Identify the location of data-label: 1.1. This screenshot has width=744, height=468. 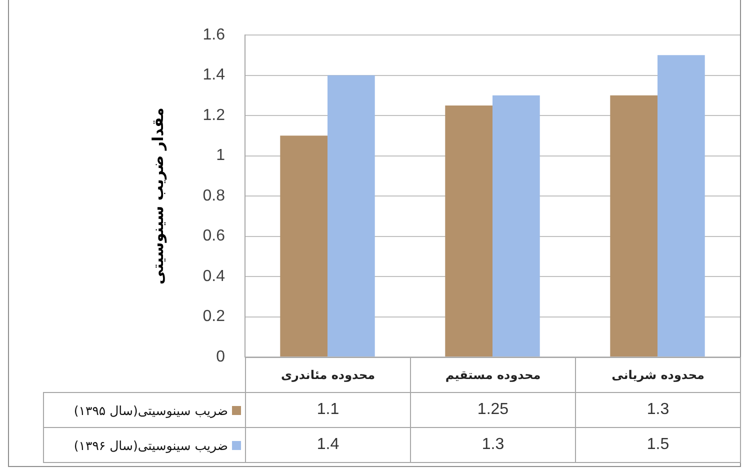
(328, 410).